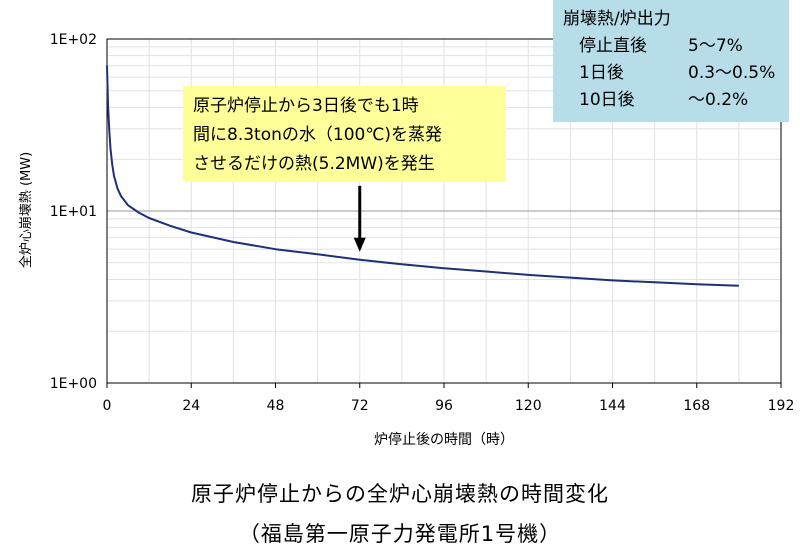 The width and height of the screenshot is (800, 554). I want to click on info-row-value: ～0.2%, so click(718, 100).